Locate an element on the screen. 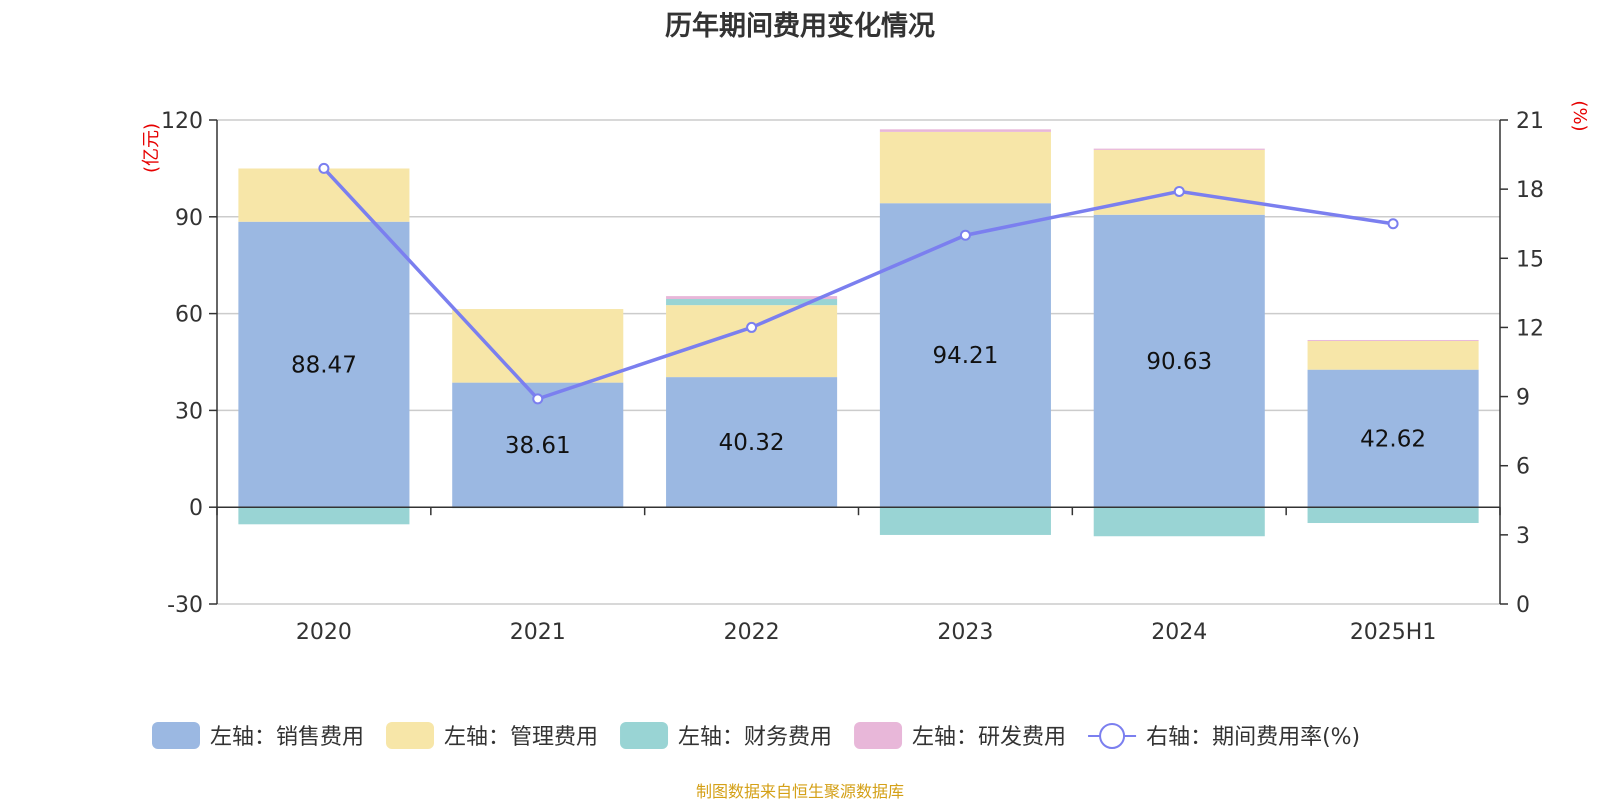 This screenshot has height=802, width=1600. legend-label: 左轴：研发费用 is located at coordinates (989, 737).